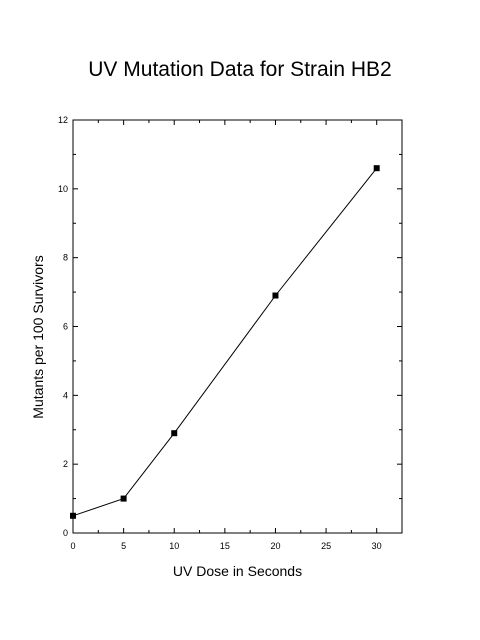 The height and width of the screenshot is (640, 480). What do you see at coordinates (237, 571) in the screenshot?
I see `x-axis-label: UV Dose in Seconds` at bounding box center [237, 571].